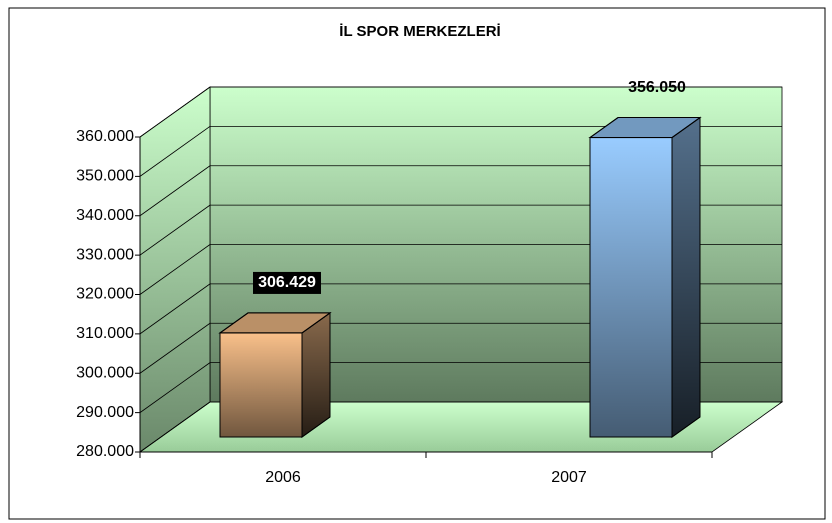 Image resolution: width=832 pixels, height=523 pixels. What do you see at coordinates (283, 477) in the screenshot?
I see `x-tick-label: 2006` at bounding box center [283, 477].